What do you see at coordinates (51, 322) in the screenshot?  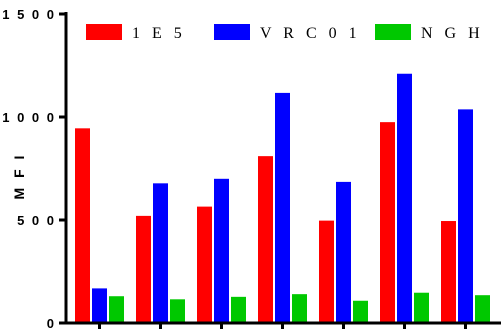 I see `y-tick-label: 0` at bounding box center [51, 322].